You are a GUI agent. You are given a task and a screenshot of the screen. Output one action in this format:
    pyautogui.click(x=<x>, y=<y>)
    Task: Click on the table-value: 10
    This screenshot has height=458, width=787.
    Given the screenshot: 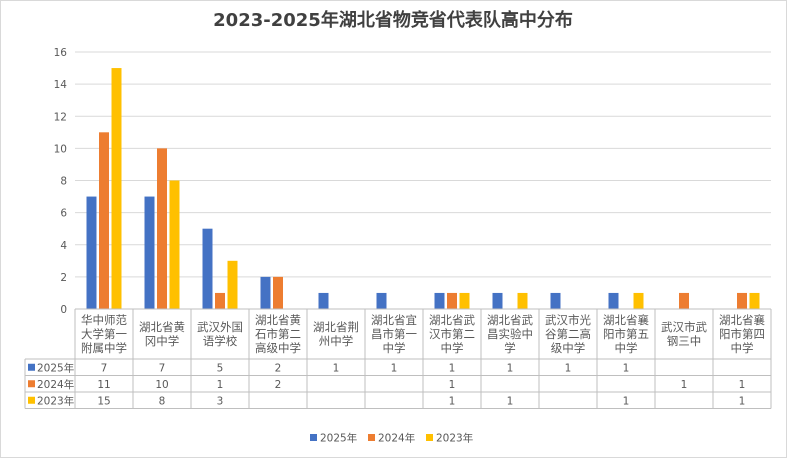 What is the action you would take?
    pyautogui.click(x=161, y=385)
    